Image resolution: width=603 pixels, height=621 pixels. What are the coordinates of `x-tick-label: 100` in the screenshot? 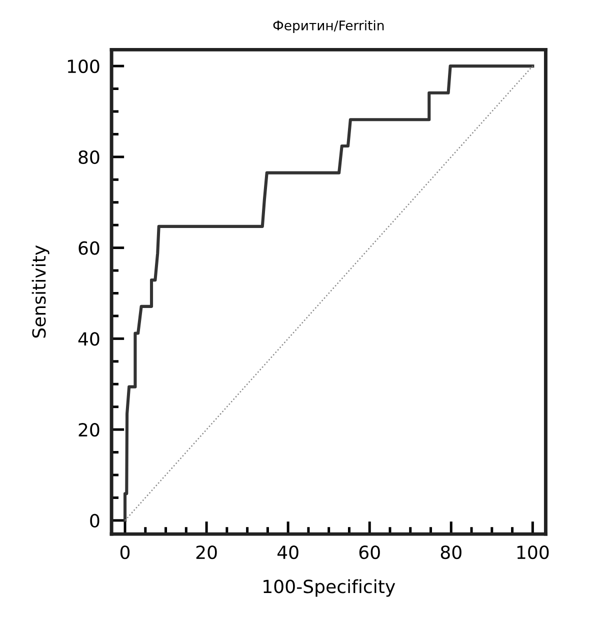 It's located at (533, 552).